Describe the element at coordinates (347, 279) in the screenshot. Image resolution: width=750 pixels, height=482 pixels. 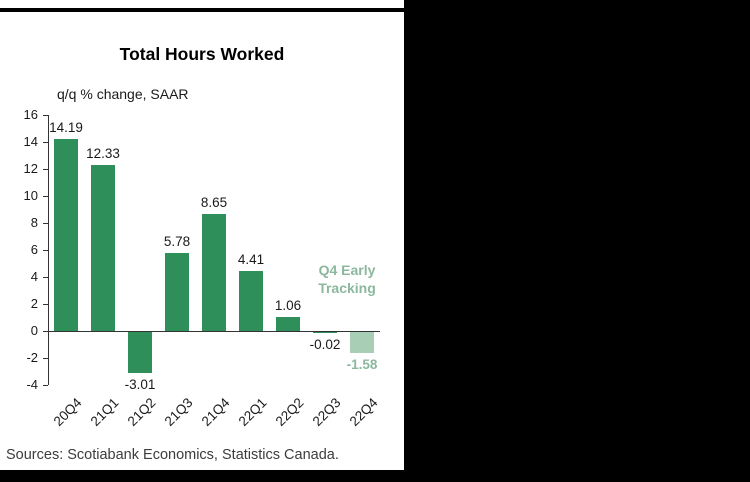
I see `tracking-annotation: Q4 Early Tracking` at that location.